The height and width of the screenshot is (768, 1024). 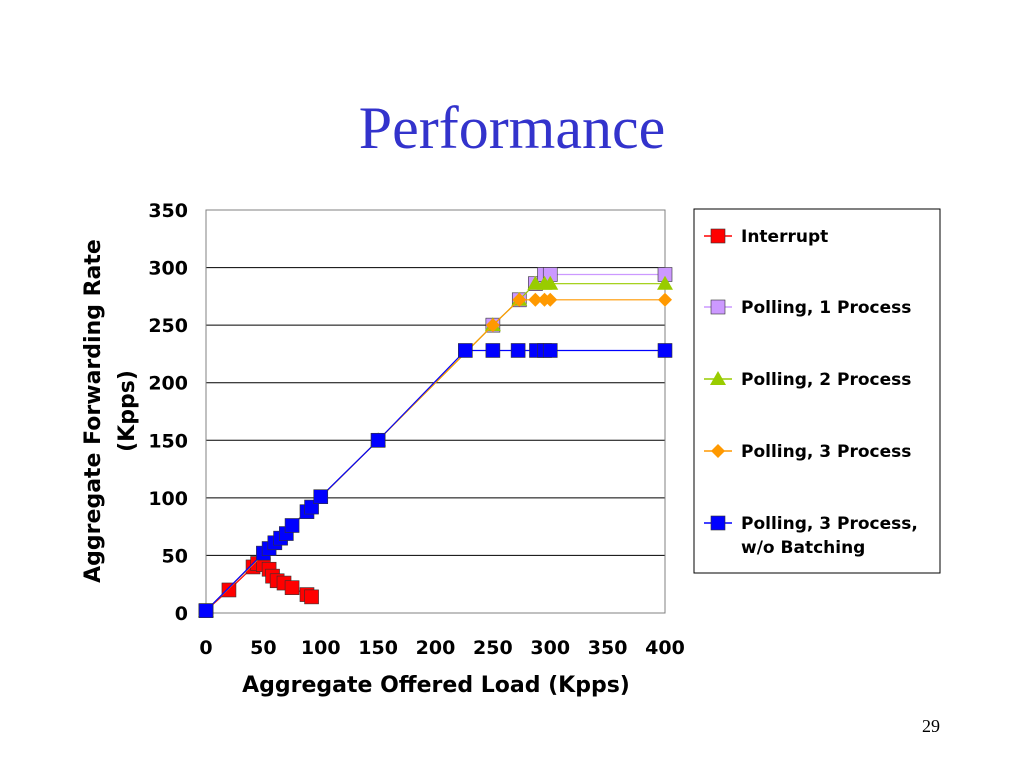 What do you see at coordinates (181, 614) in the screenshot?
I see `y-tick-label: 0` at bounding box center [181, 614].